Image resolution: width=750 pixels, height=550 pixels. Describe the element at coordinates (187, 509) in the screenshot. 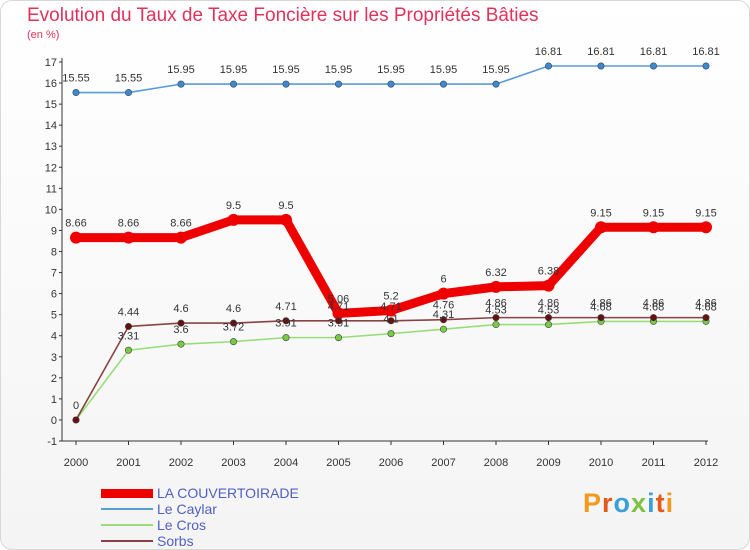

I see `legend-label-le-caylar: Le Caylar` at that location.